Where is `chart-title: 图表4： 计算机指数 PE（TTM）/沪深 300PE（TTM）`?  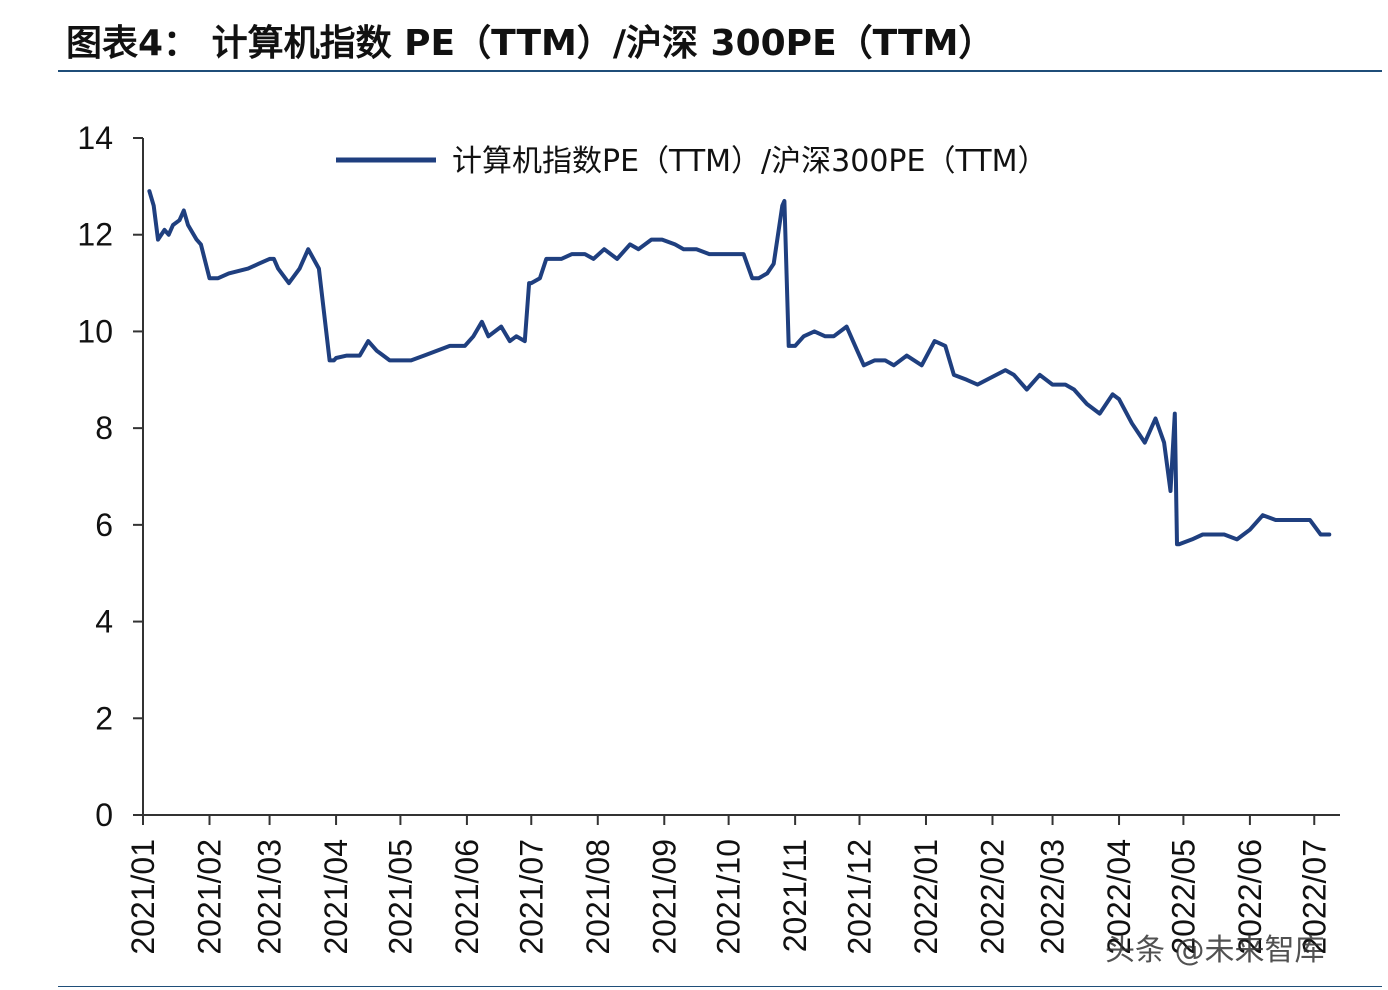
chart-title: 图表4： 计算机指数 PE（TTM）/沪深 300PE（TTM） is located at coordinates (530, 43).